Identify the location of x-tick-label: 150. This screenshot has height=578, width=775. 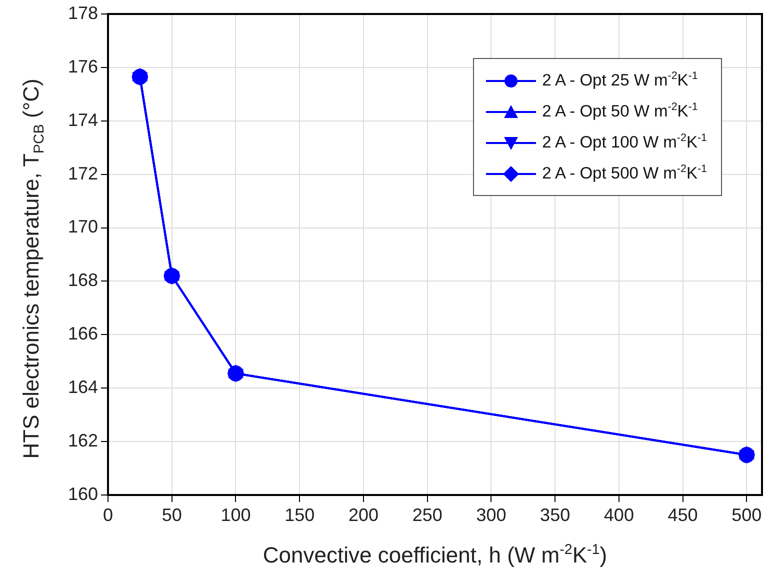
(299, 514).